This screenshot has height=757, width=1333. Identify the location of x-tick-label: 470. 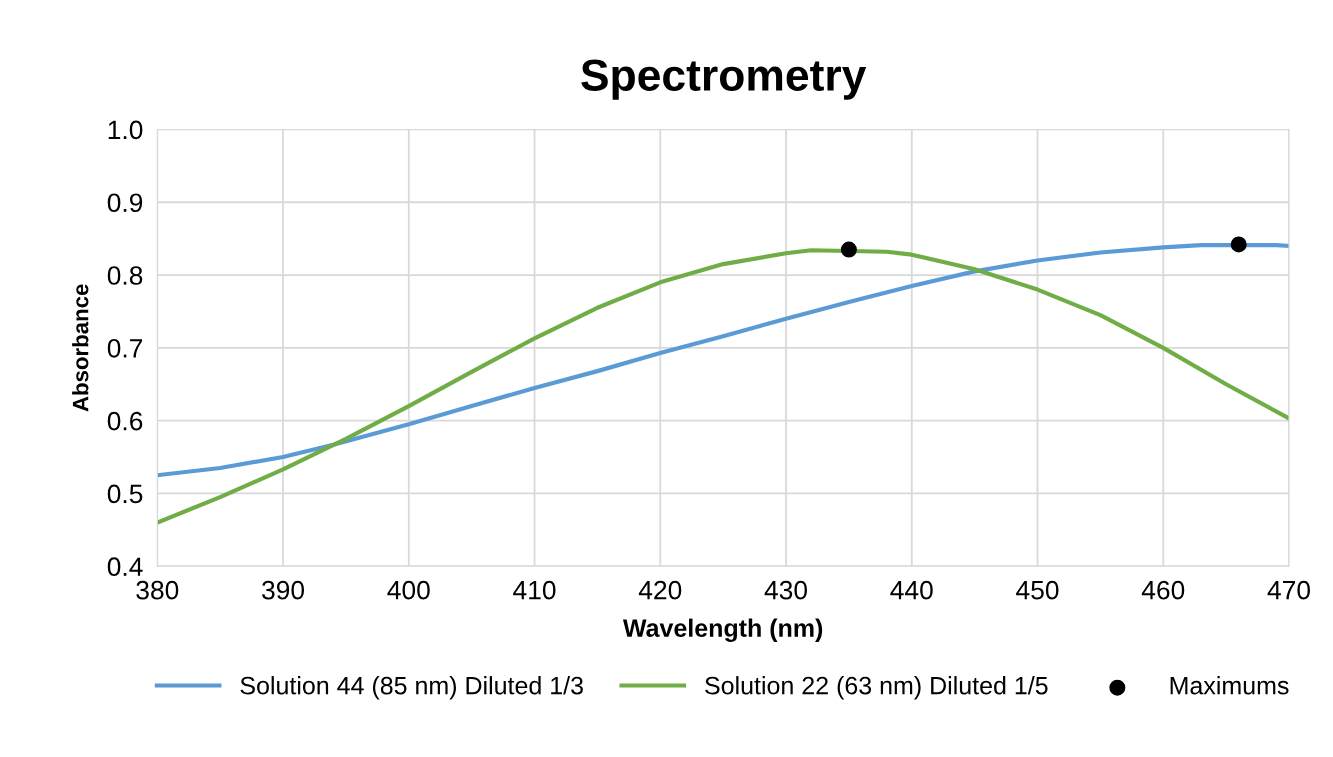
(1288, 590).